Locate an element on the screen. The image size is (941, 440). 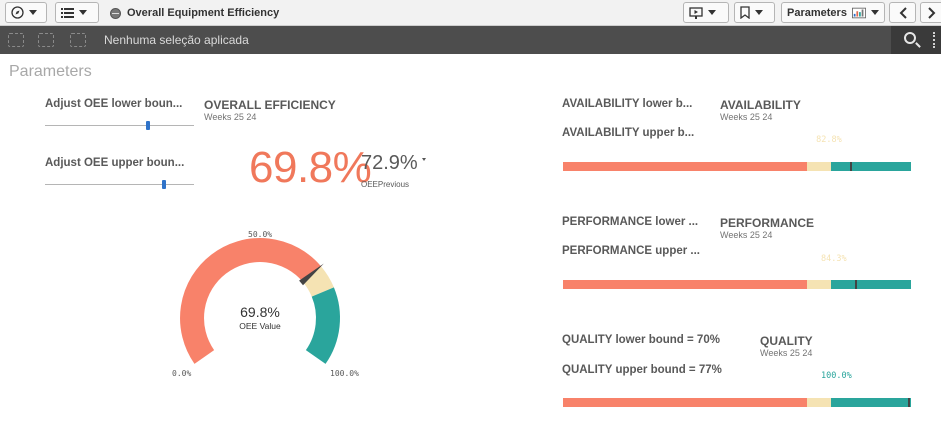
availability-value-label: 82.8% is located at coordinates (829, 140).